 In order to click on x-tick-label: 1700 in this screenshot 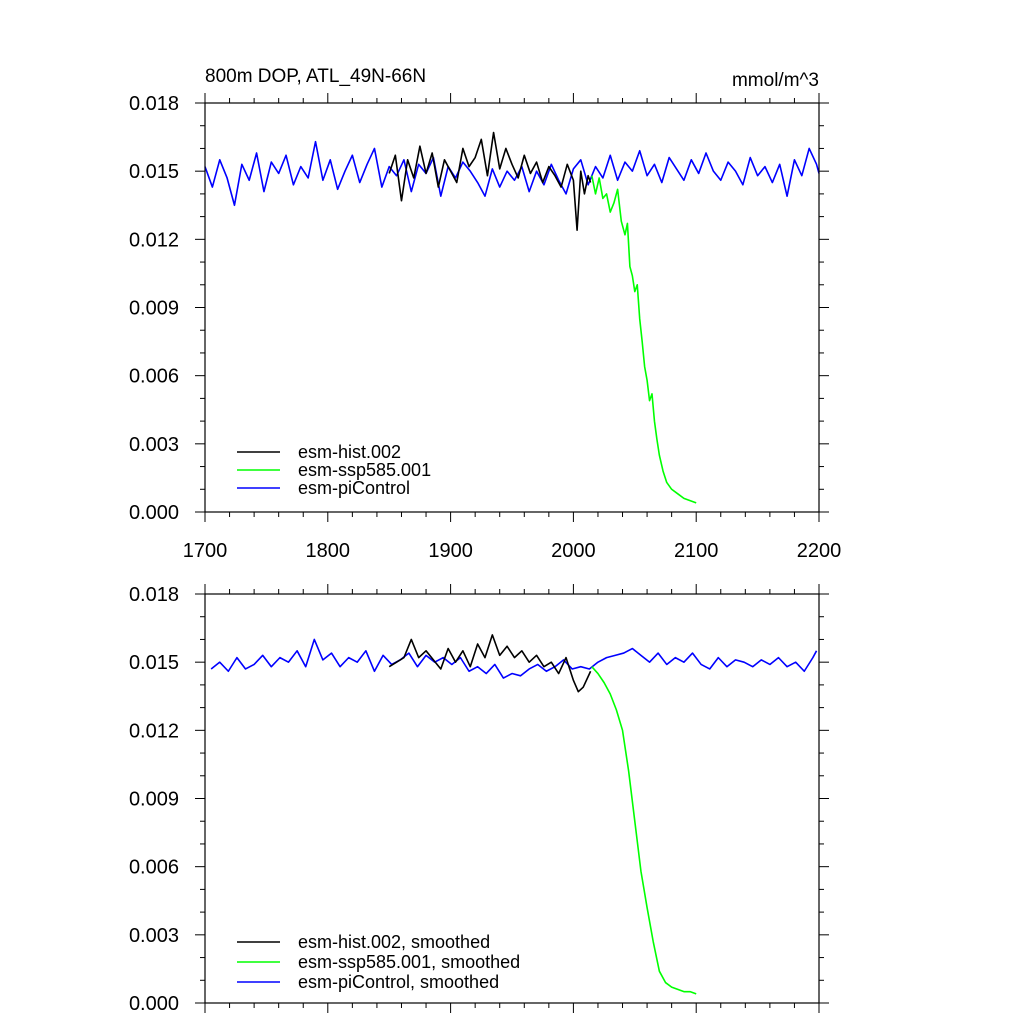, I will do `click(205, 551)`.